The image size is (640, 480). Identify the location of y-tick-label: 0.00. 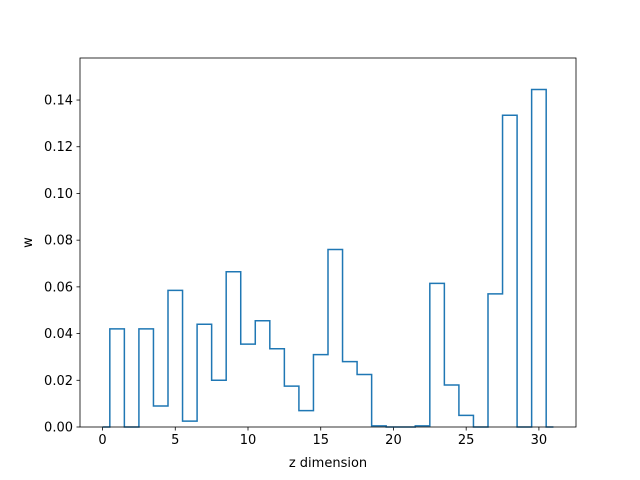
(58, 428).